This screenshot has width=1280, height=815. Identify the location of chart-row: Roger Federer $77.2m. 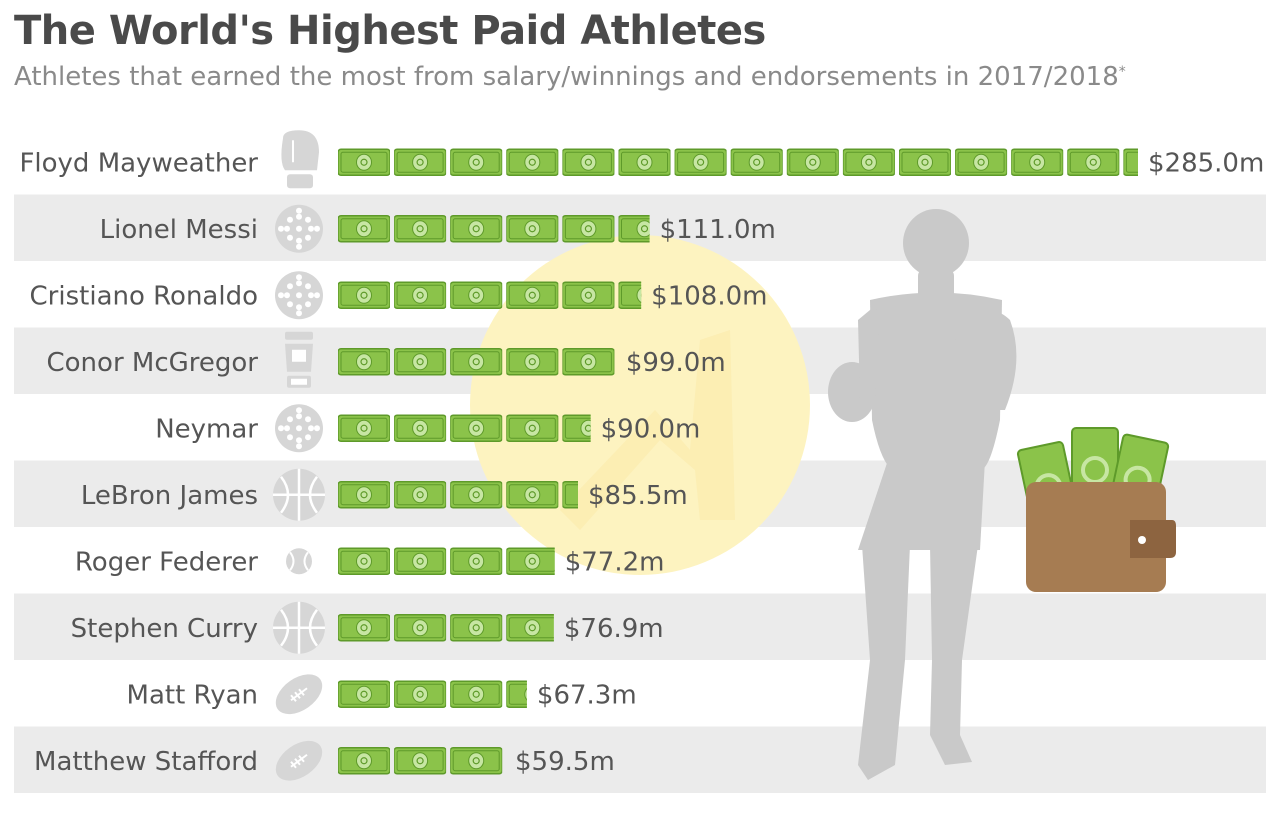
(370, 562).